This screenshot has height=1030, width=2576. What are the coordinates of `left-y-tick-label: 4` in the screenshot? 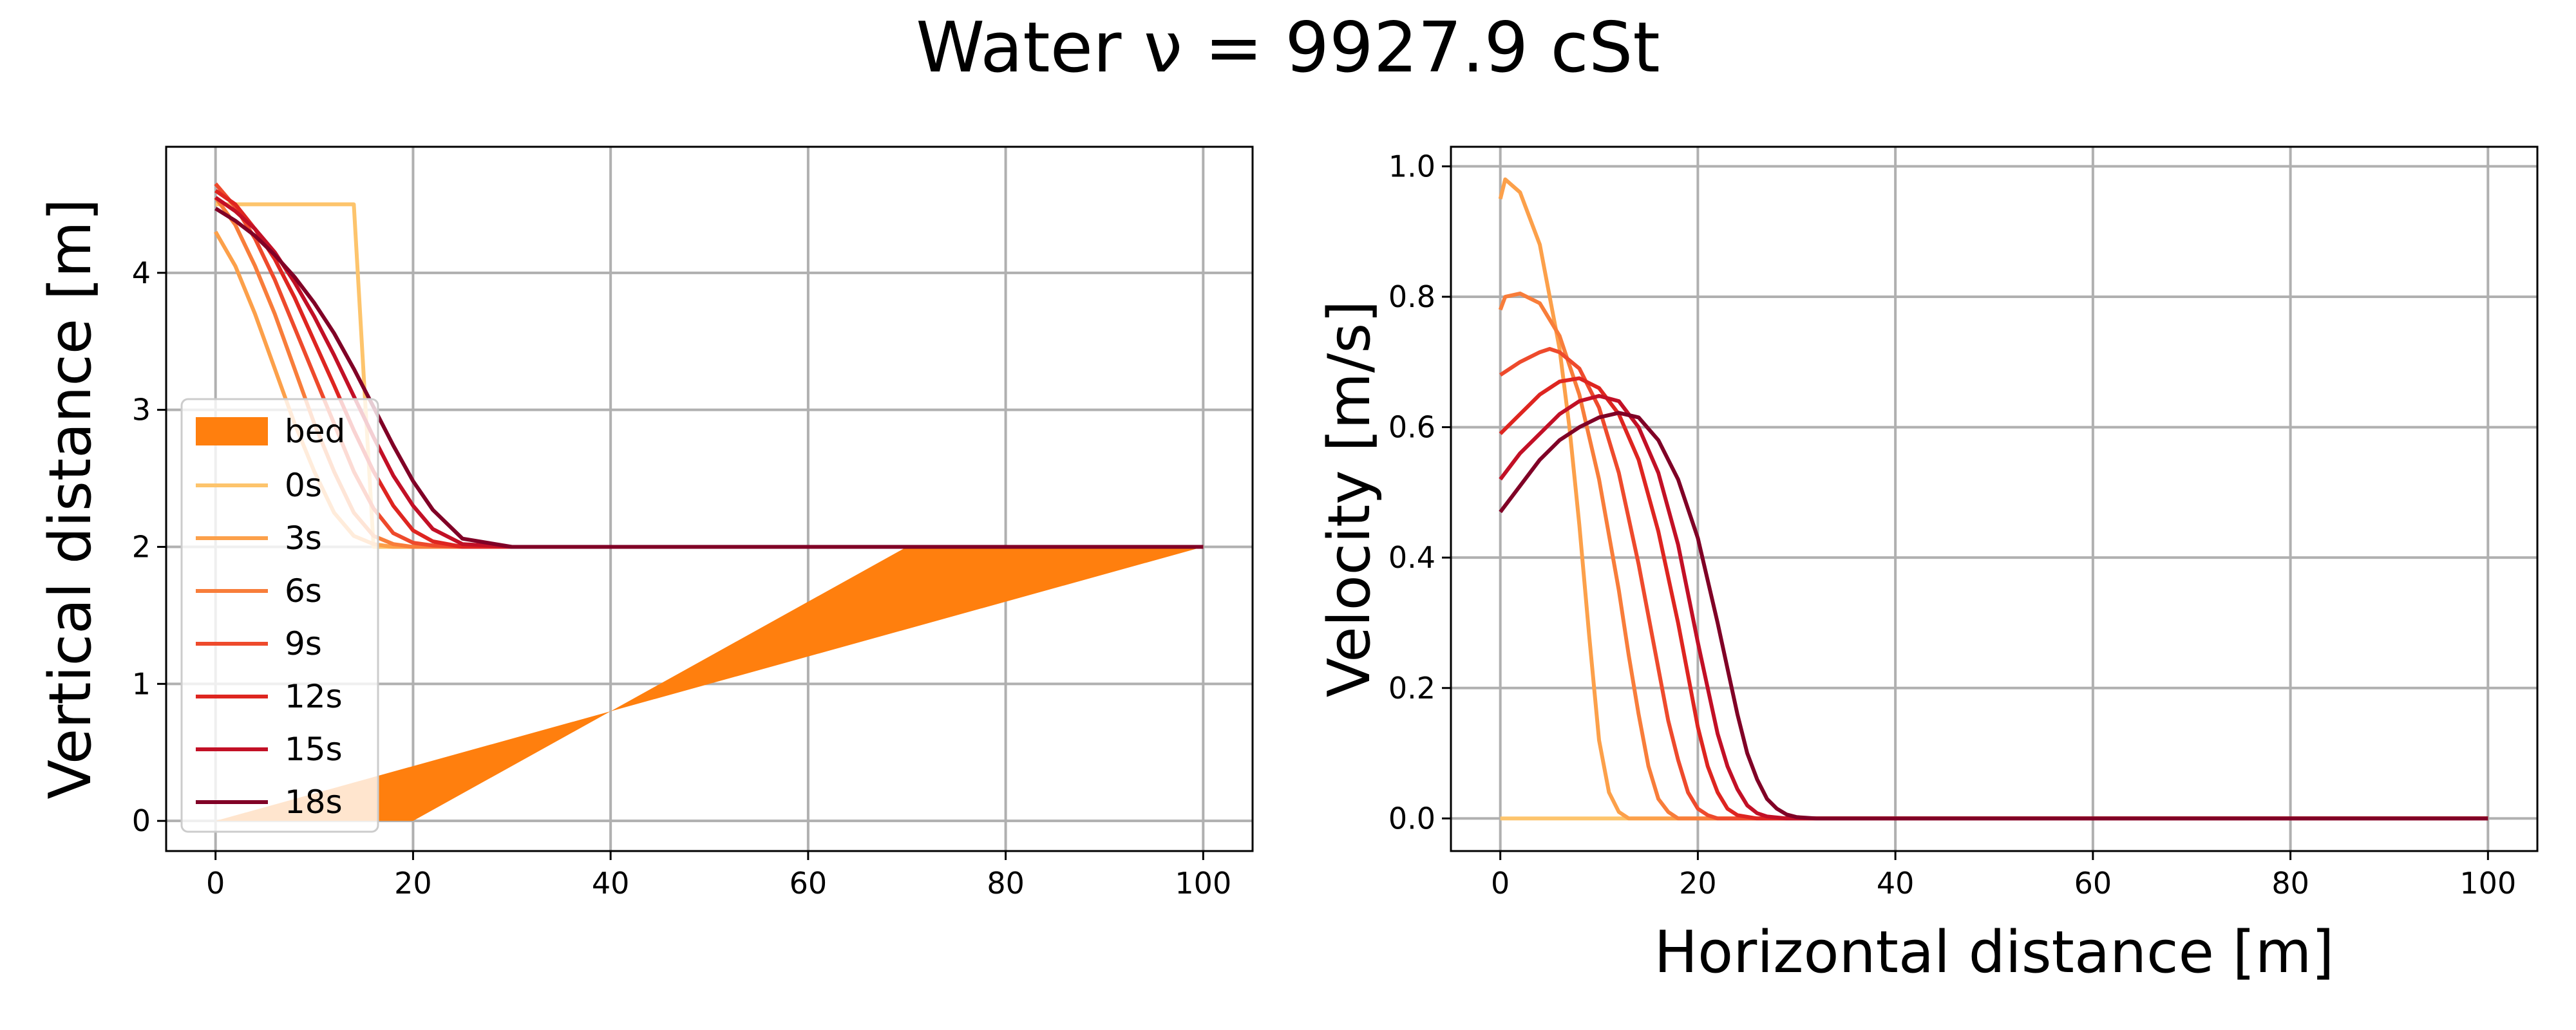 It's located at (141, 273).